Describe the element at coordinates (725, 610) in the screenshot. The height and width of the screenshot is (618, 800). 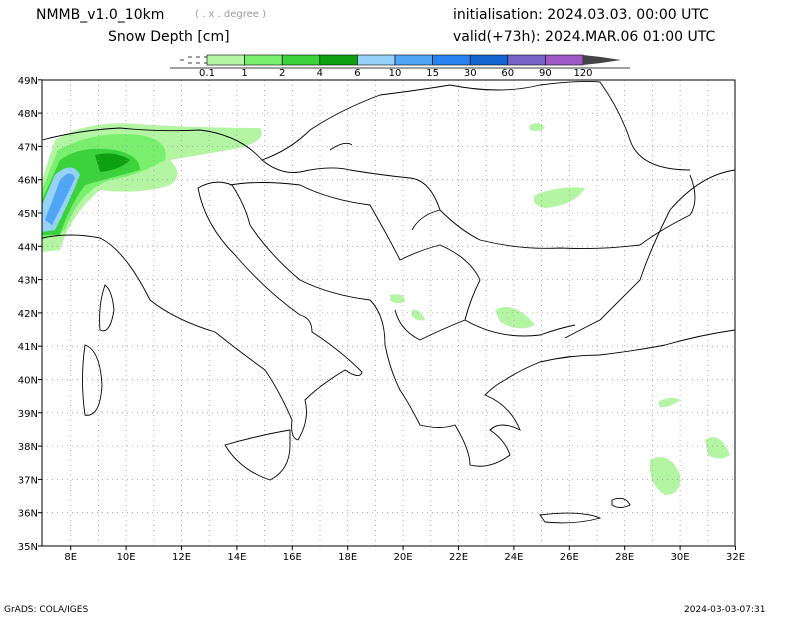
I see `footer-timestamp: 2024-03-03-07:31` at that location.